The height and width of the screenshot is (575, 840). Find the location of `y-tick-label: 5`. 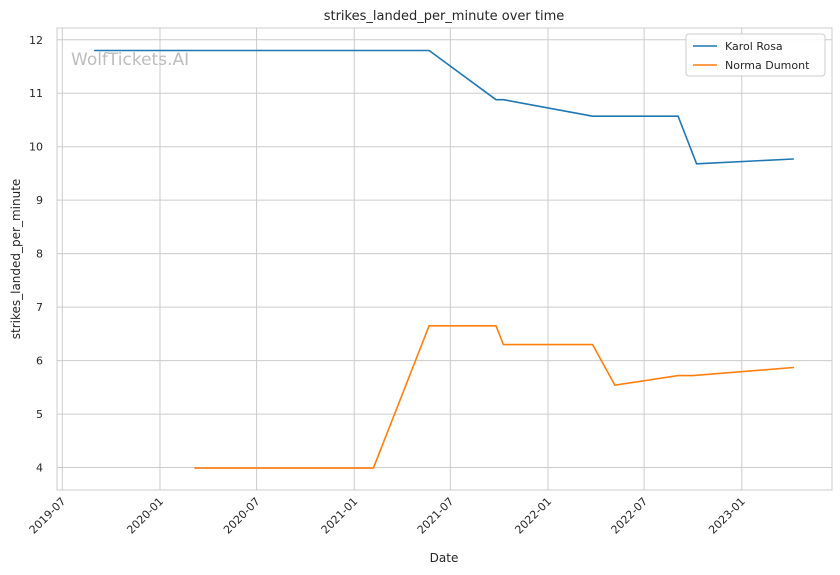

y-tick-label: 5 is located at coordinates (39, 414).